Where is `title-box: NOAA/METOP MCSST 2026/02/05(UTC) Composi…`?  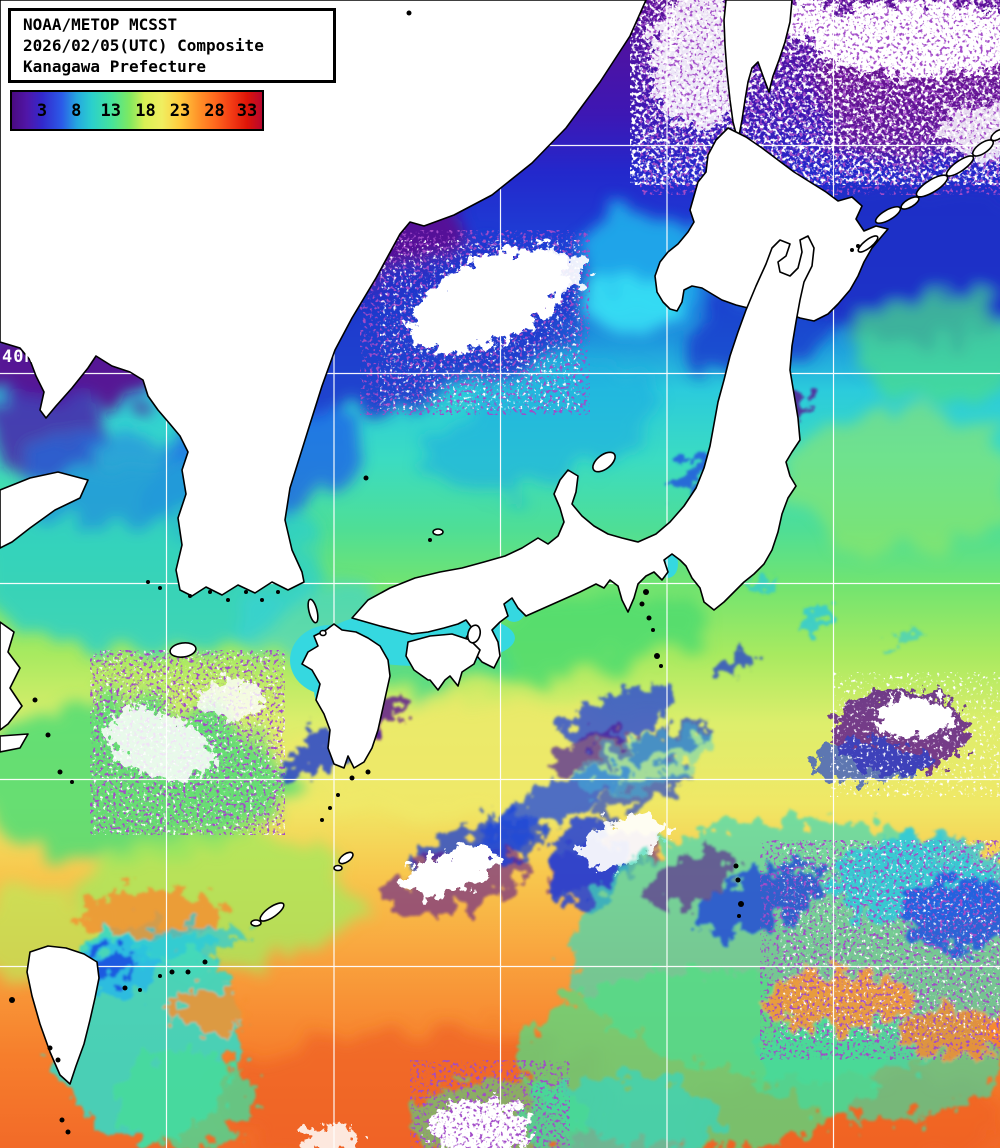 title-box: NOAA/METOP MCSST 2026/02/05(UTC) Composi… is located at coordinates (172, 45).